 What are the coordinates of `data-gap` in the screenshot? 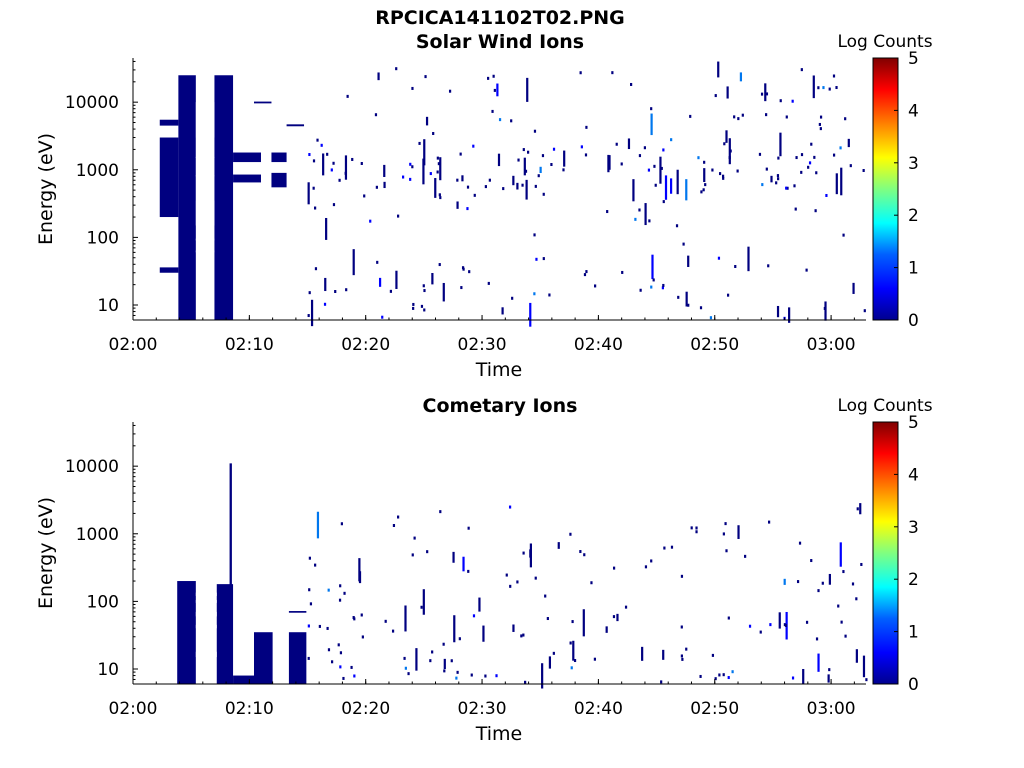 It's located at (206, 626).